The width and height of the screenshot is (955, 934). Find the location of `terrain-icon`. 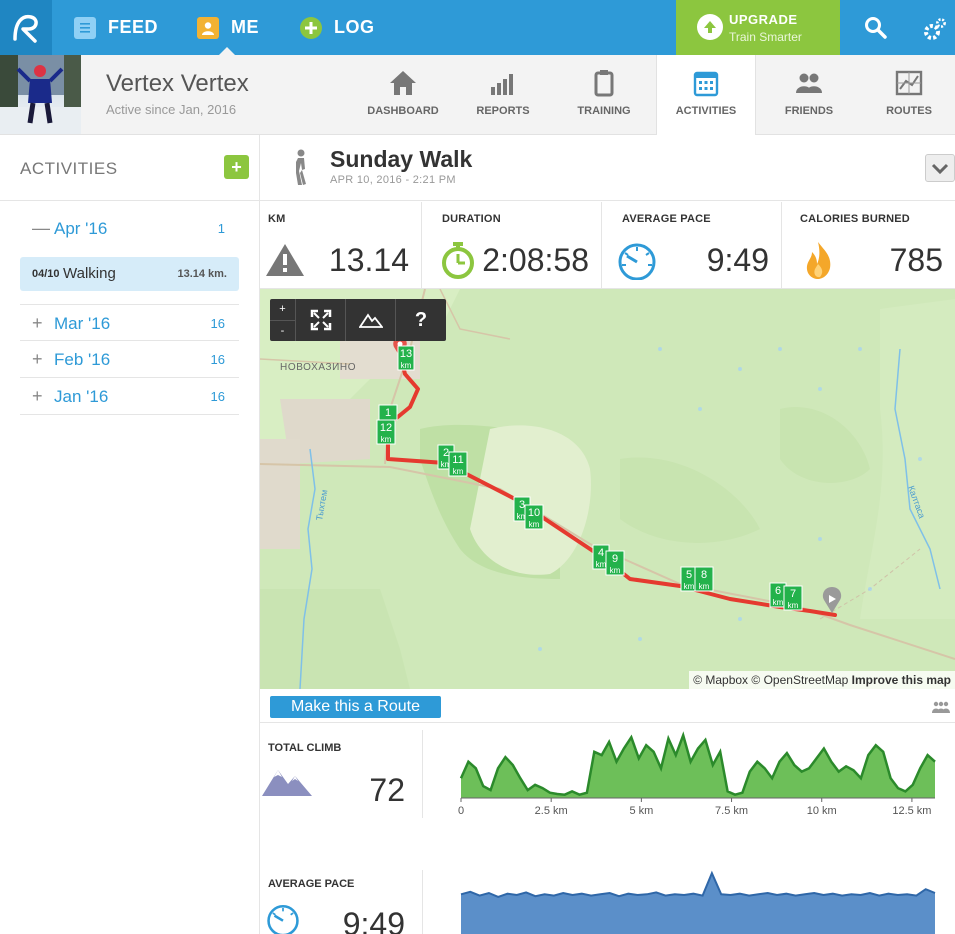

terrain-icon is located at coordinates (285, 260).